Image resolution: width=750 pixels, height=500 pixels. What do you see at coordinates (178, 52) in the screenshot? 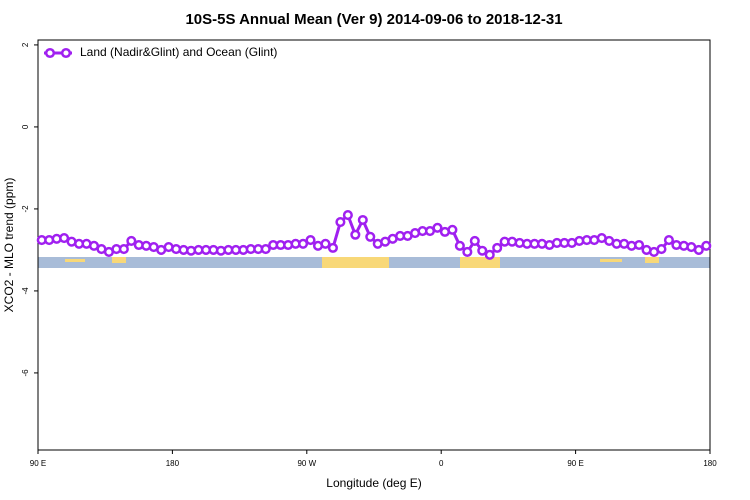
I see `legend-label: Land (Nadir&Glint) and Ocean (Glint)` at bounding box center [178, 52].